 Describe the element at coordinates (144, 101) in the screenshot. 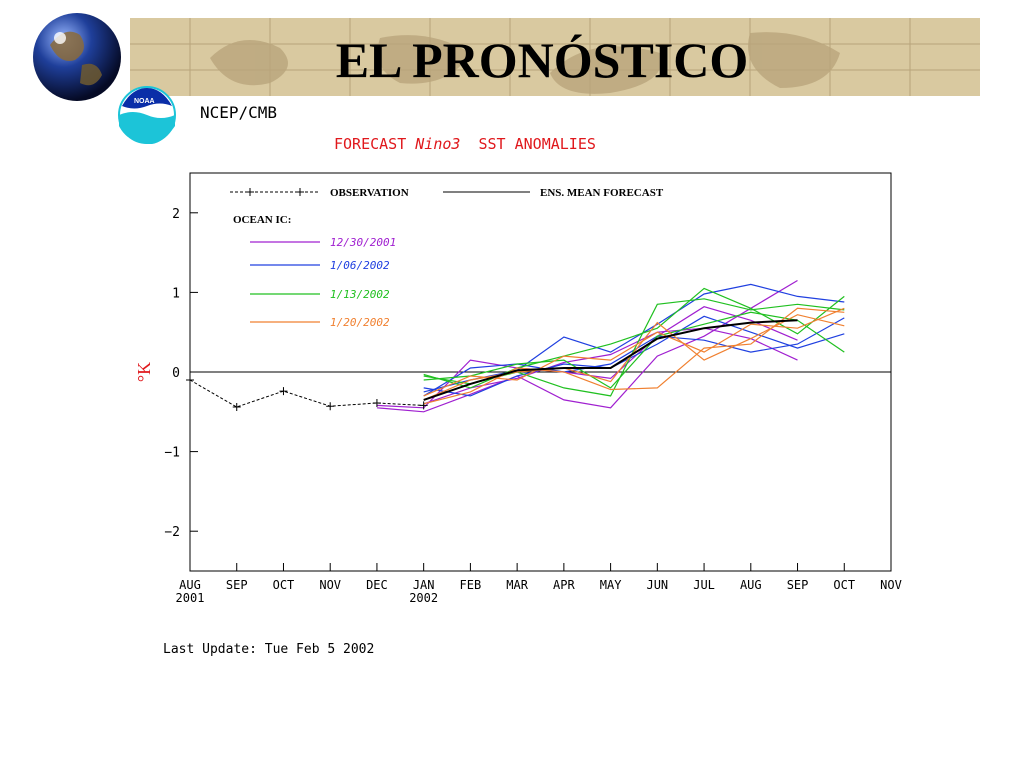

I see `svg-text: NOAA` at that location.